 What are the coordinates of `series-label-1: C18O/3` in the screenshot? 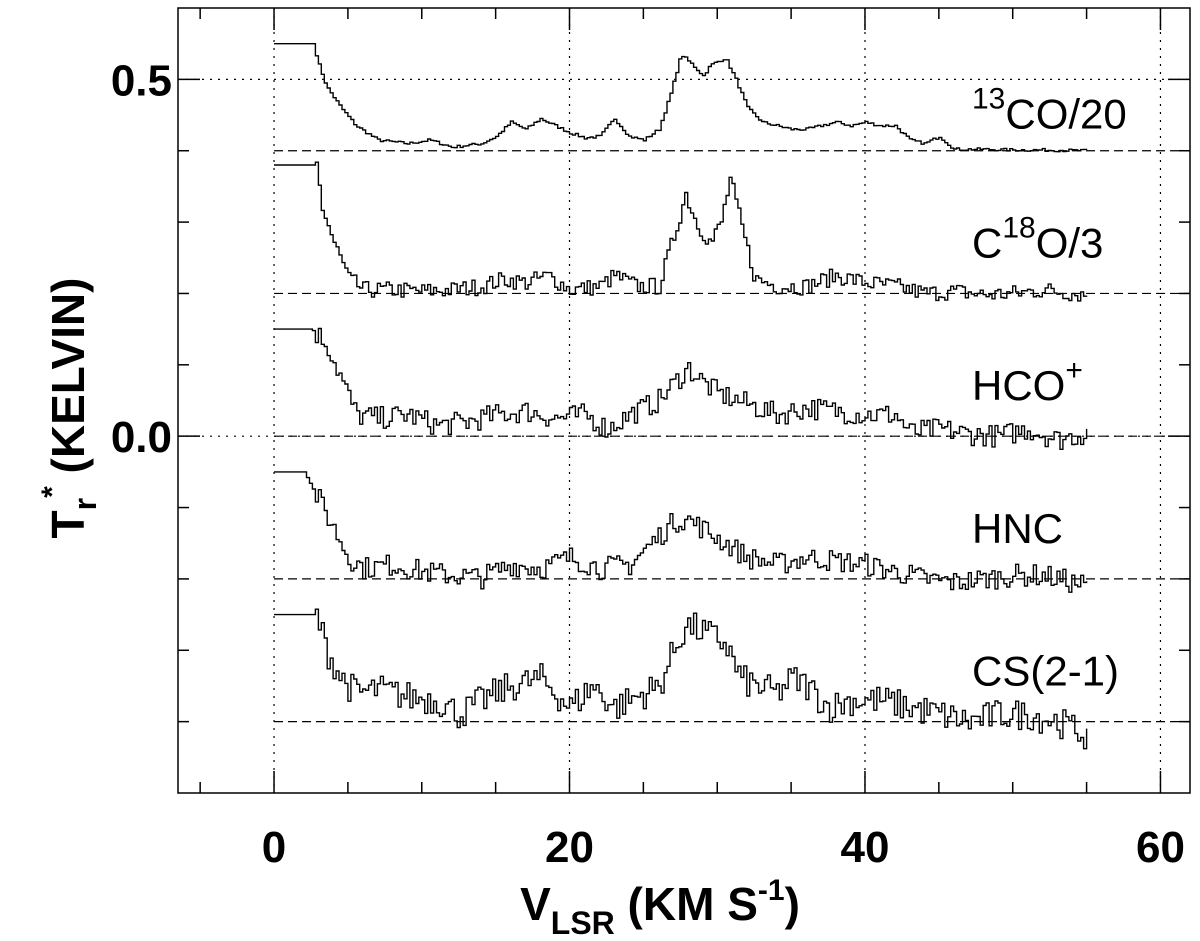 It's located at (1037, 238).